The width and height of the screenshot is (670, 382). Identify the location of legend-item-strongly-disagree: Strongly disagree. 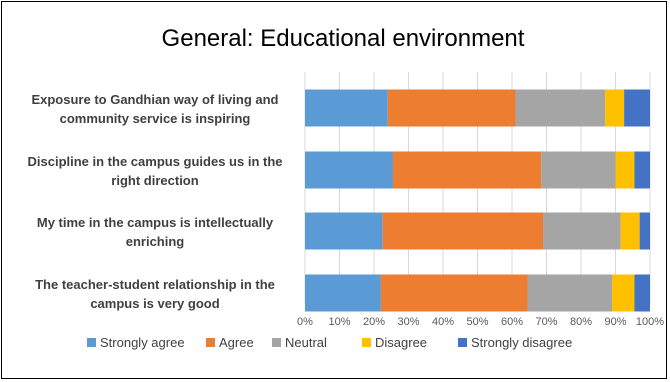
(515, 342).